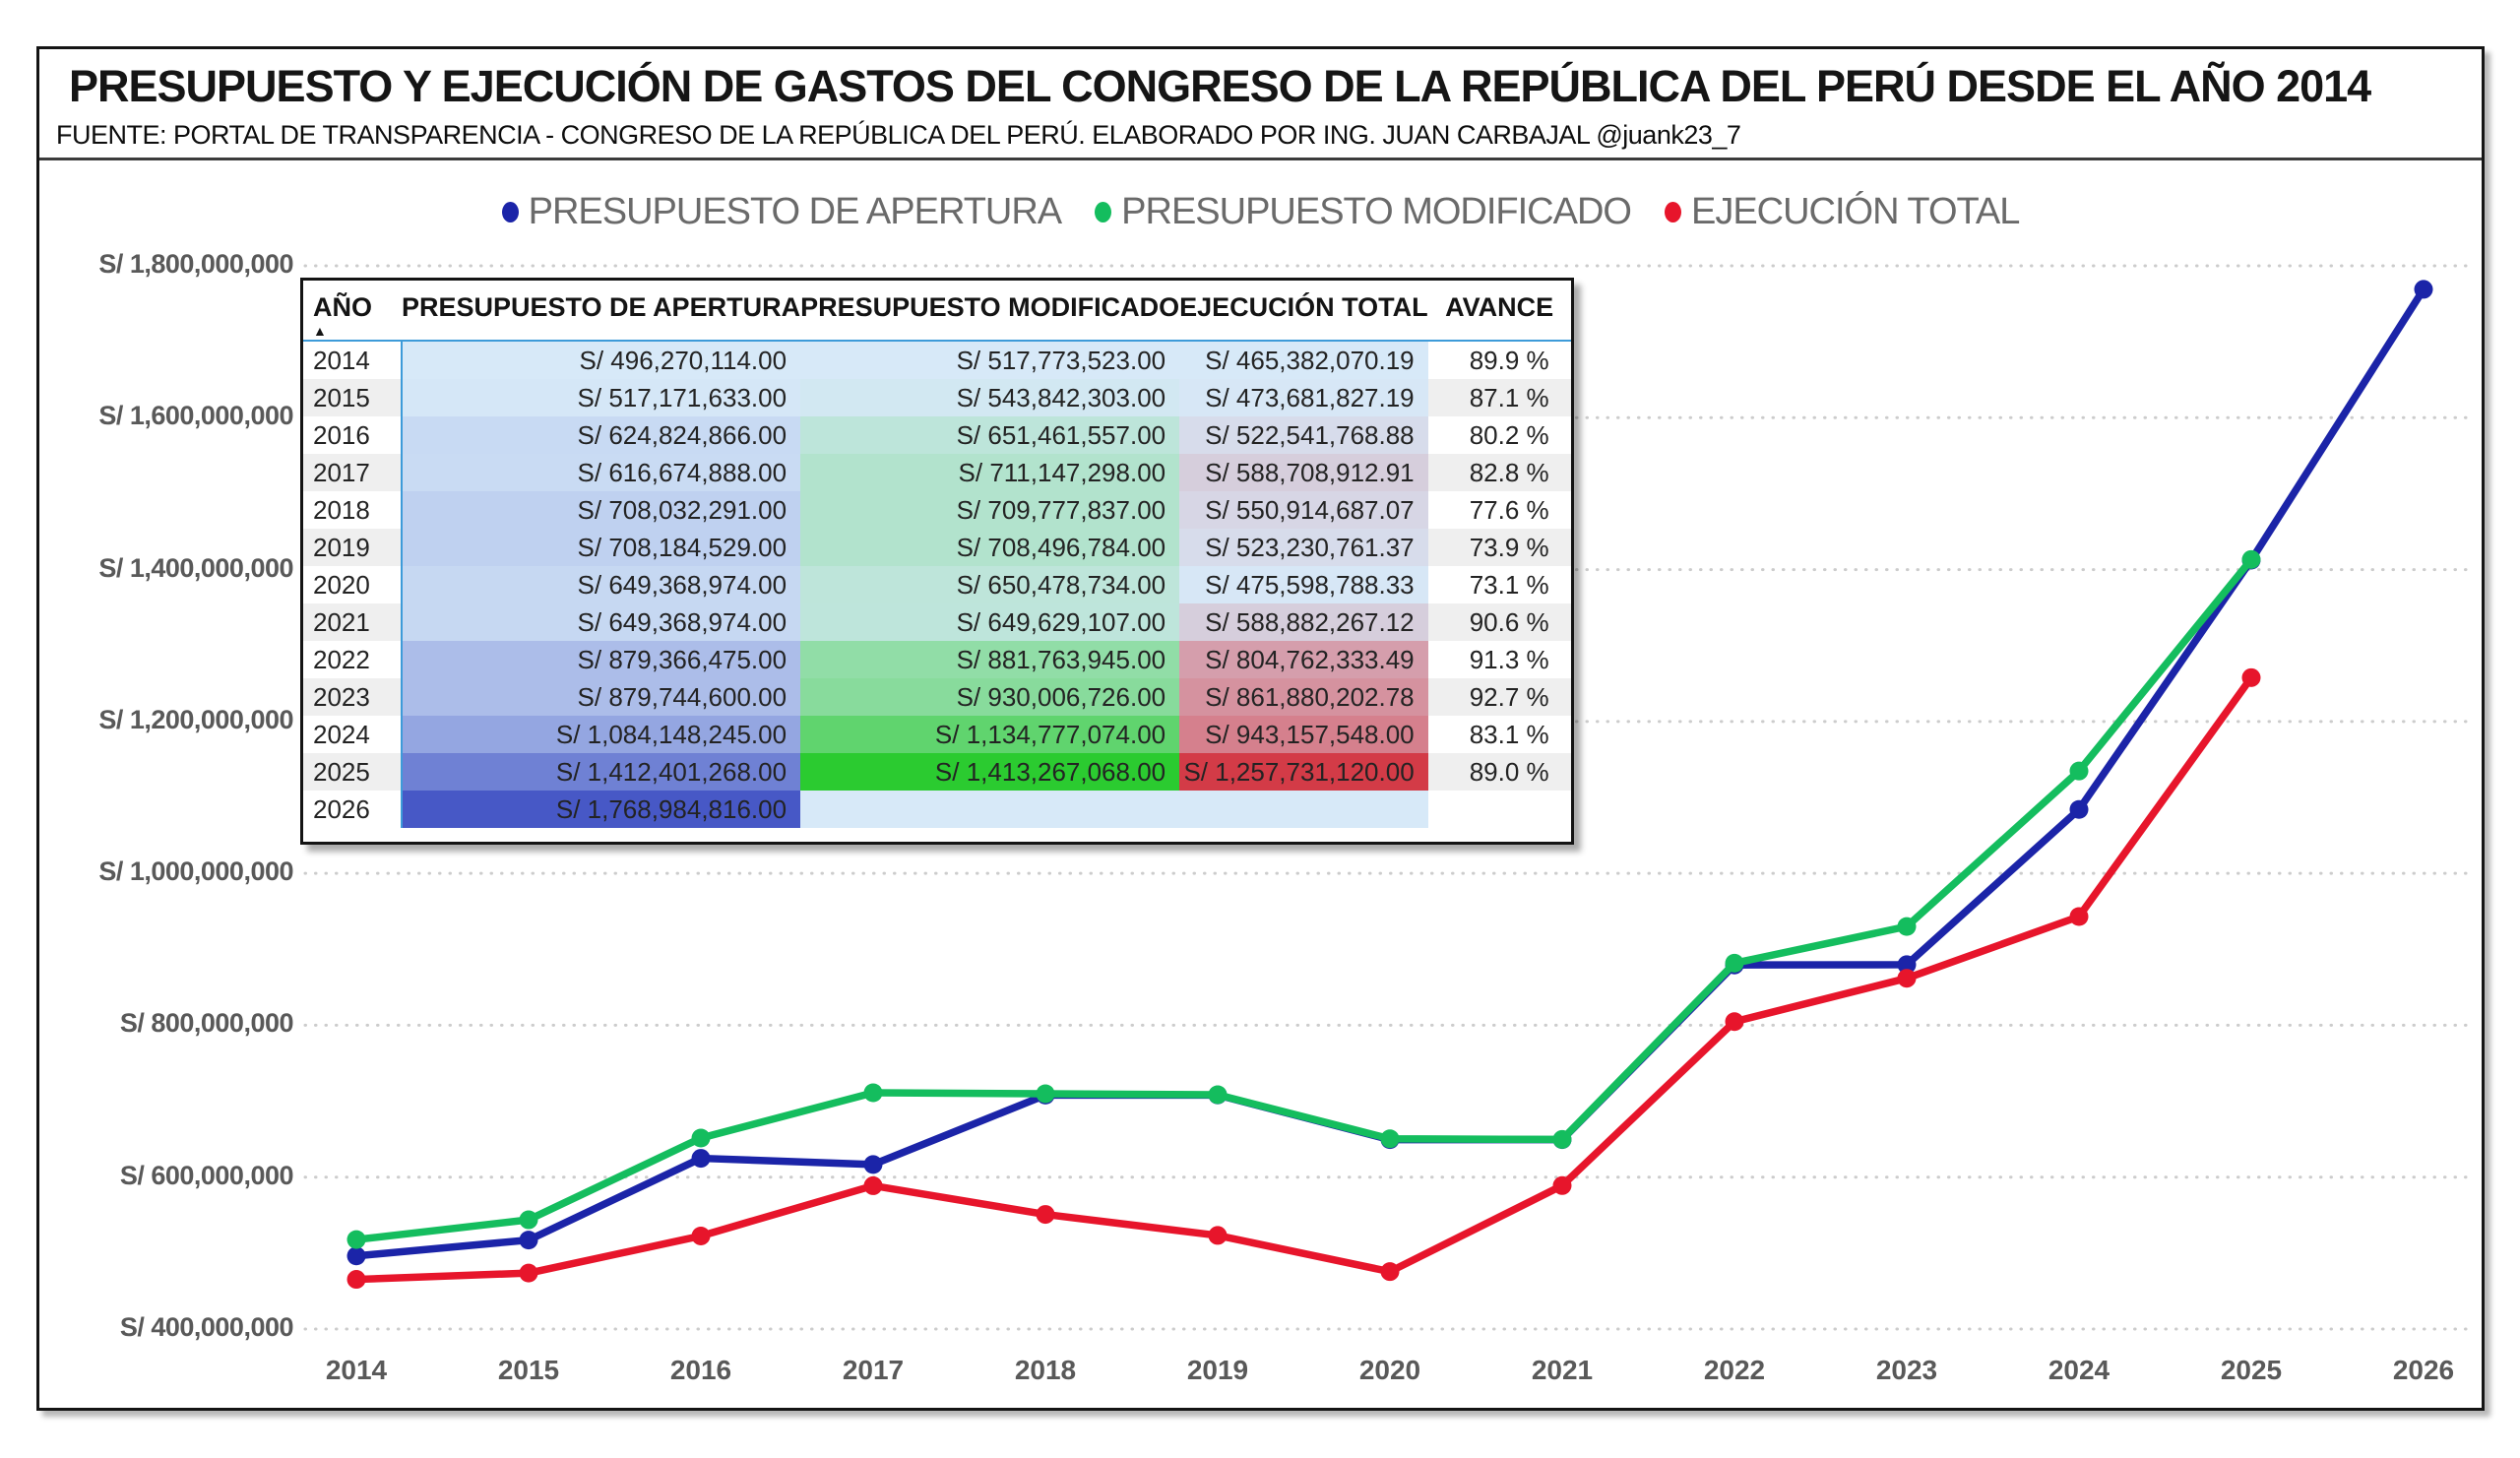 The width and height of the screenshot is (2520, 1458). Describe the element at coordinates (195, 416) in the screenshot. I see `y-tick-label: S/ 1,600,000,000` at that location.